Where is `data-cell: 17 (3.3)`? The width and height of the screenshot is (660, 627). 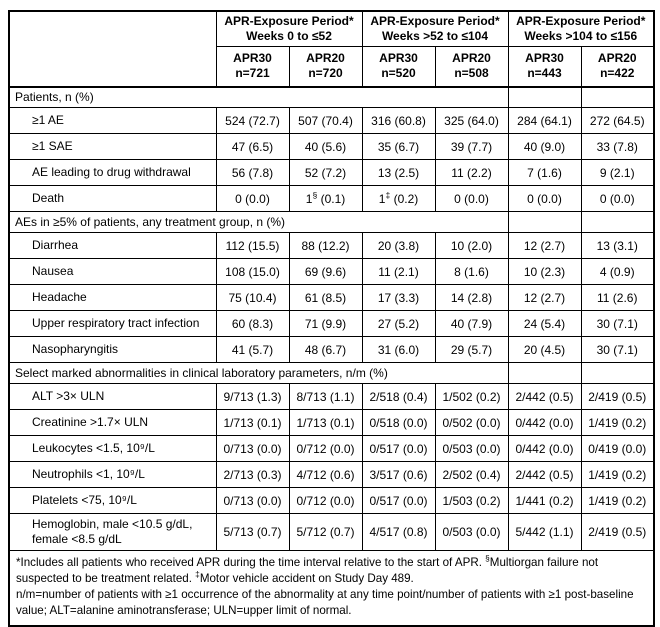 data-cell: 17 (3.3) is located at coordinates (398, 297).